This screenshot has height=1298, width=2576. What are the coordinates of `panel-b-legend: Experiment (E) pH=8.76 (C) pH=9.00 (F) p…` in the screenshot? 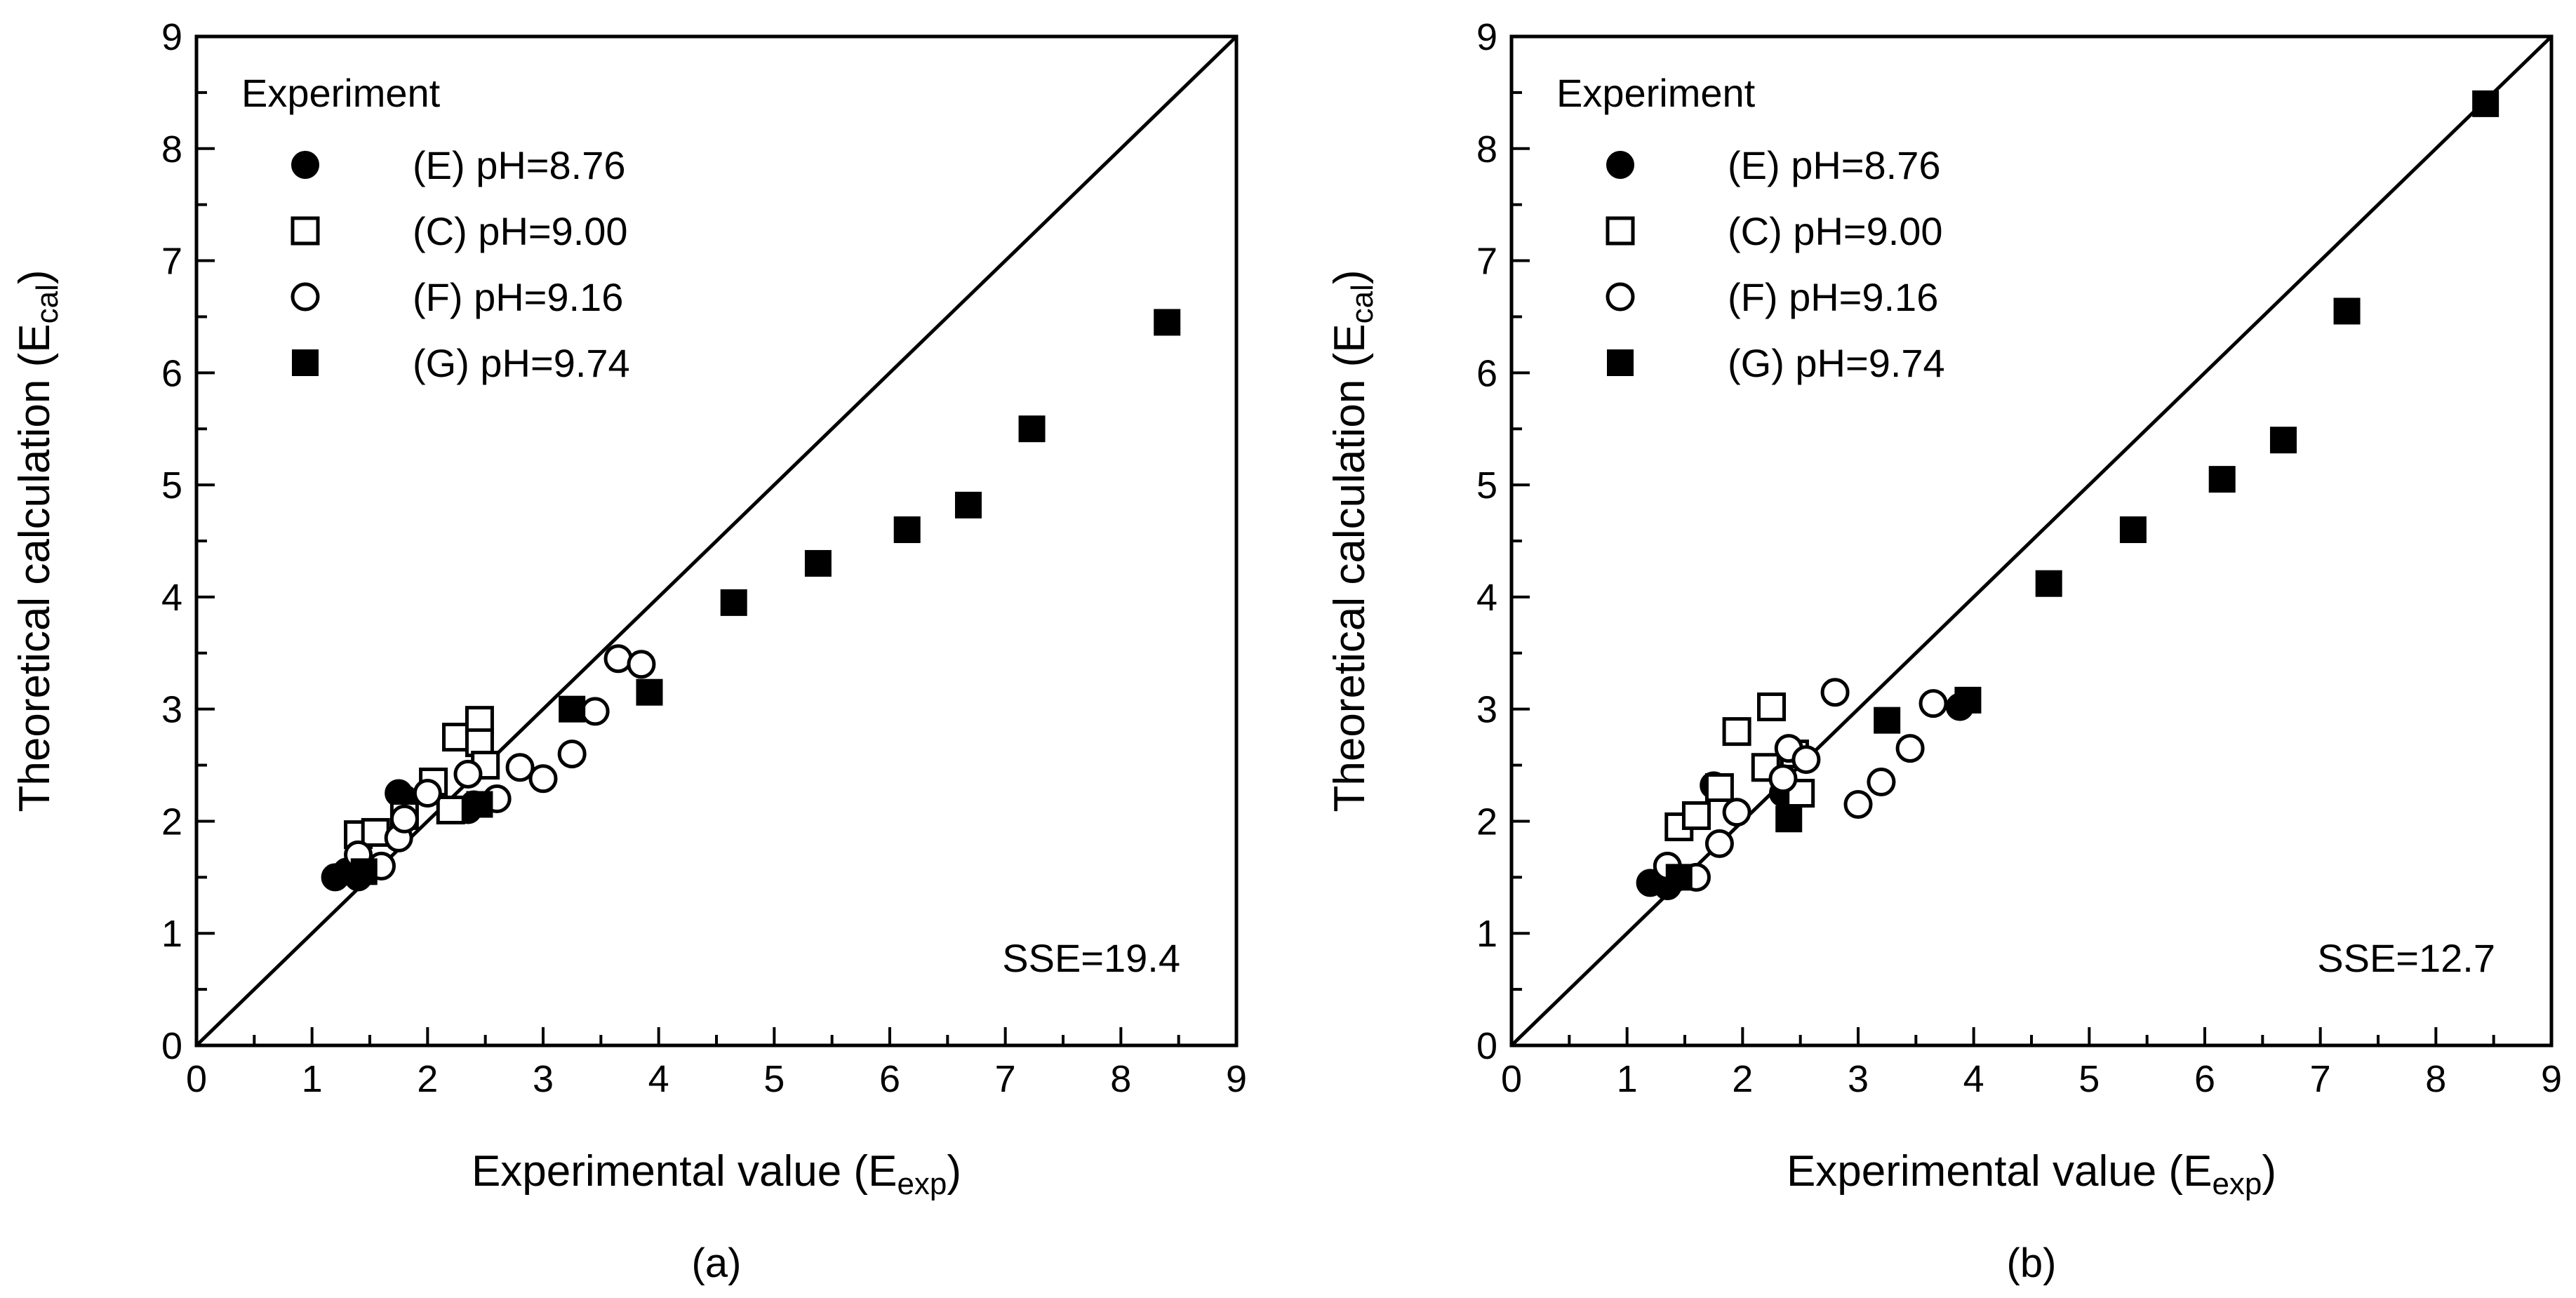 It's located at (1750, 228).